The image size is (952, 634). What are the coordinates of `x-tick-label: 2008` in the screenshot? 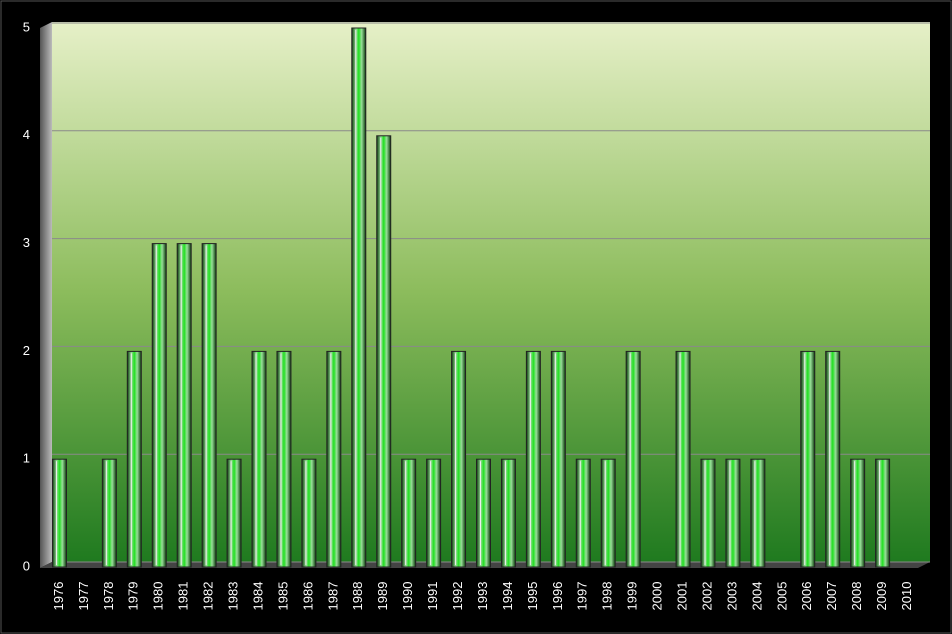 It's located at (856, 596).